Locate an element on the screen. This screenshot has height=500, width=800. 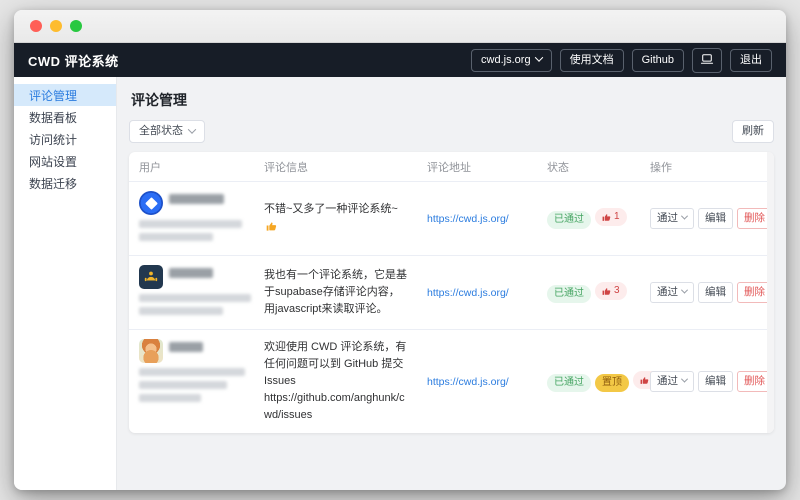
comment-text: 不错~又多了一种评论系统~ is located at coordinates (331, 209).